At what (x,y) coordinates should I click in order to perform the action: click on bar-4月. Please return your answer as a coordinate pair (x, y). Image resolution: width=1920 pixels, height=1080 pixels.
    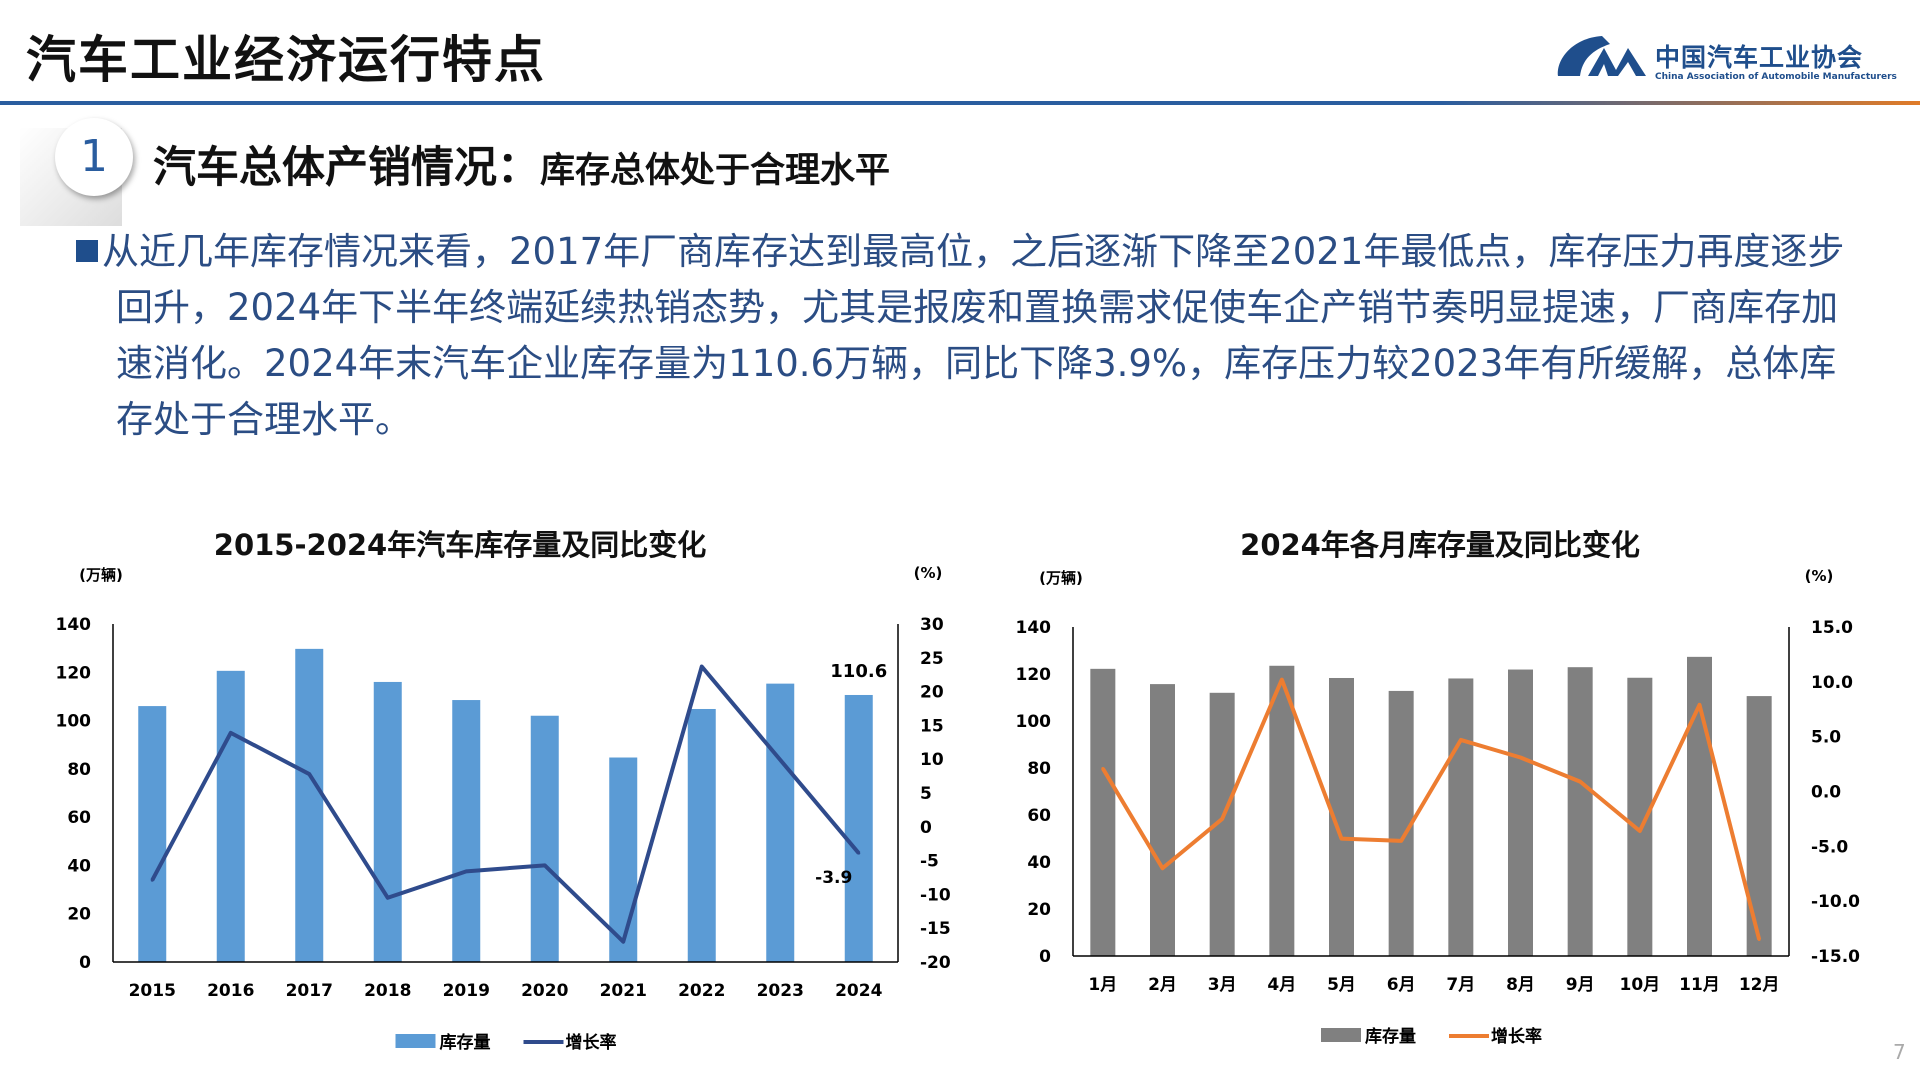
    Looking at the image, I should click on (1282, 810).